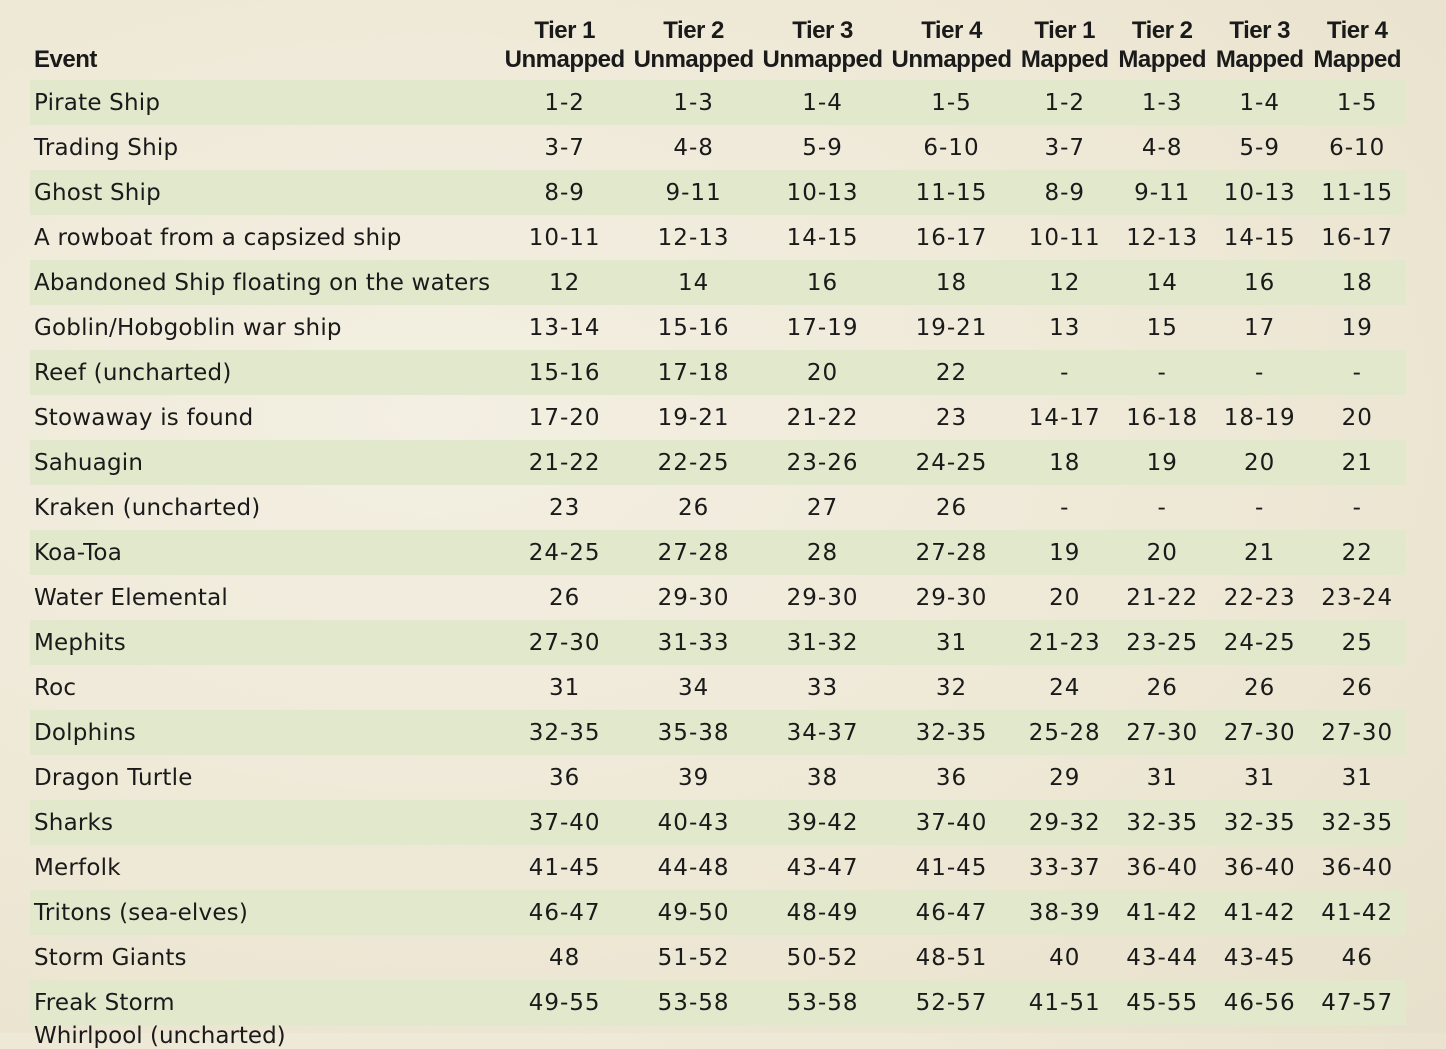 The image size is (1446, 1049). Describe the element at coordinates (1357, 102) in the screenshot. I see `roll-range-cell: 1-5` at that location.